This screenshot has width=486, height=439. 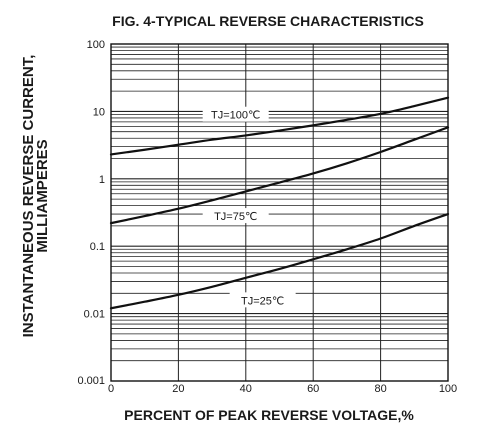 What do you see at coordinates (99, 112) in the screenshot?
I see `y-tick-label: 10` at bounding box center [99, 112].